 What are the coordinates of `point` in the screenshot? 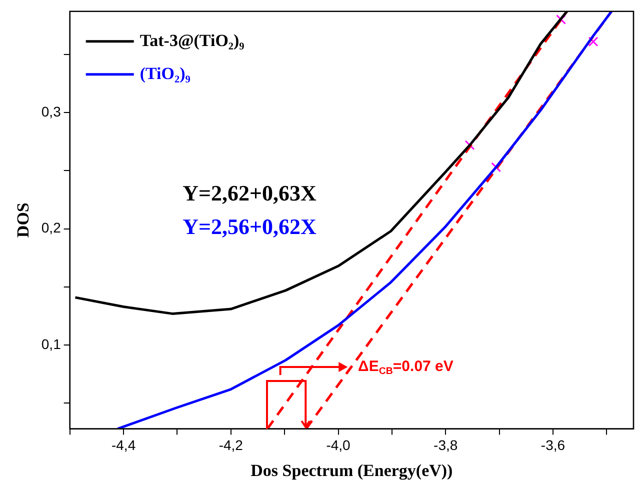 It's located at (593, 41).